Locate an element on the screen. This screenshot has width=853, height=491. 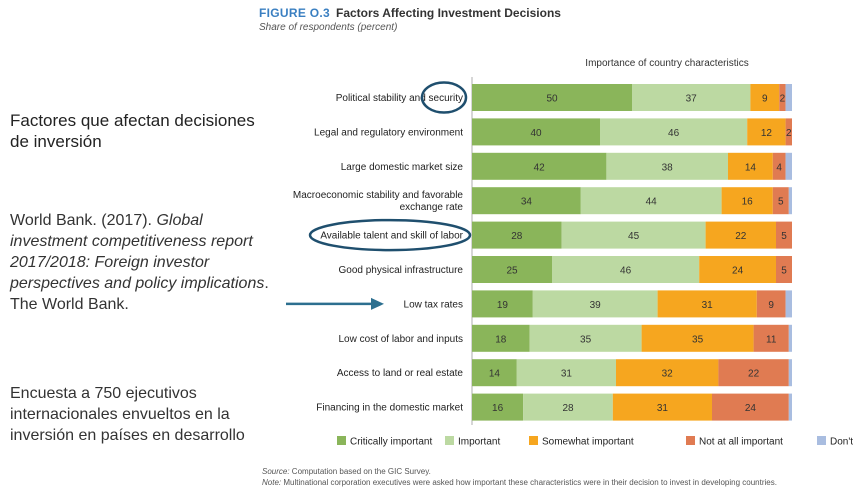
legend-label: Somewhat important is located at coordinates (588, 442).